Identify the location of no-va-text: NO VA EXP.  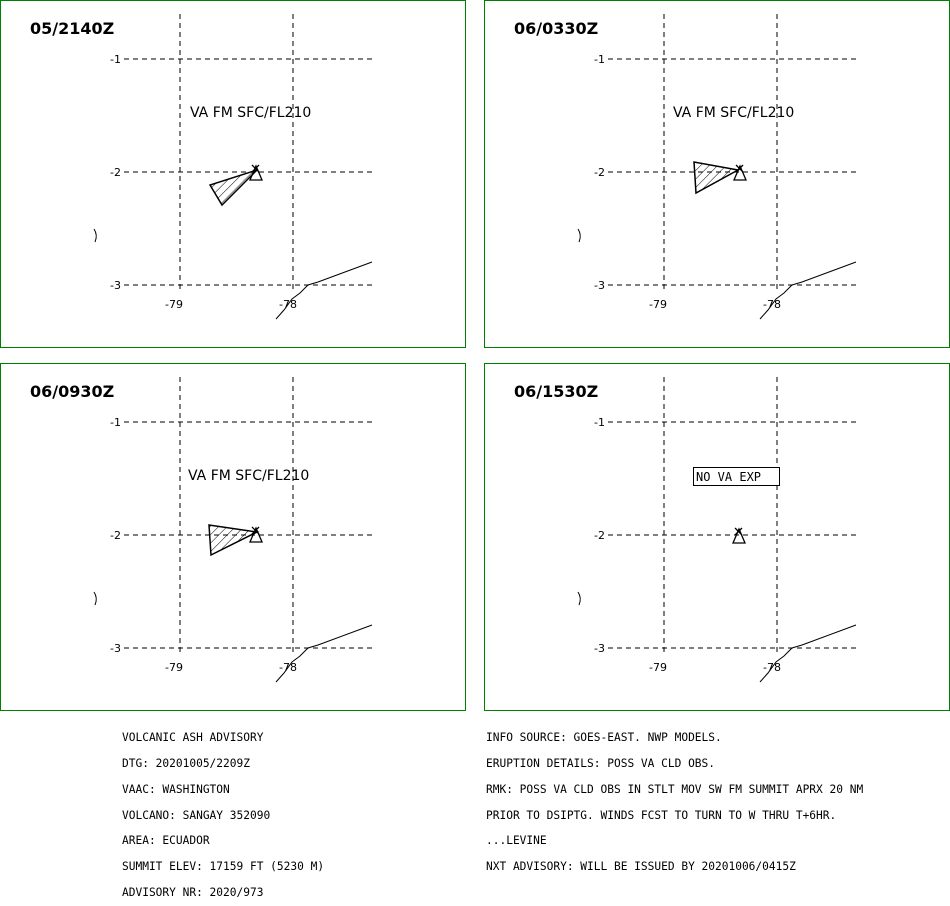
(728, 477).